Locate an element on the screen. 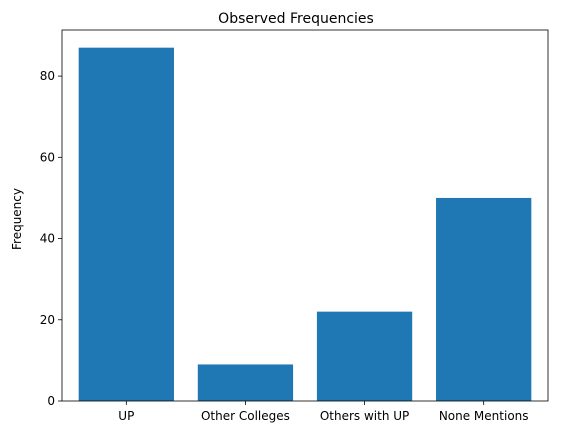 The width and height of the screenshot is (562, 435). x-tick-label: None Mentions is located at coordinates (484, 416).